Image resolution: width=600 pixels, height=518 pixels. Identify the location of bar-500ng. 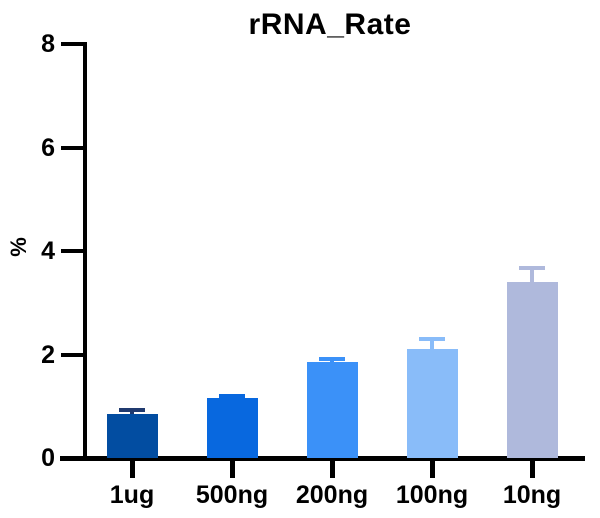
(232, 428).